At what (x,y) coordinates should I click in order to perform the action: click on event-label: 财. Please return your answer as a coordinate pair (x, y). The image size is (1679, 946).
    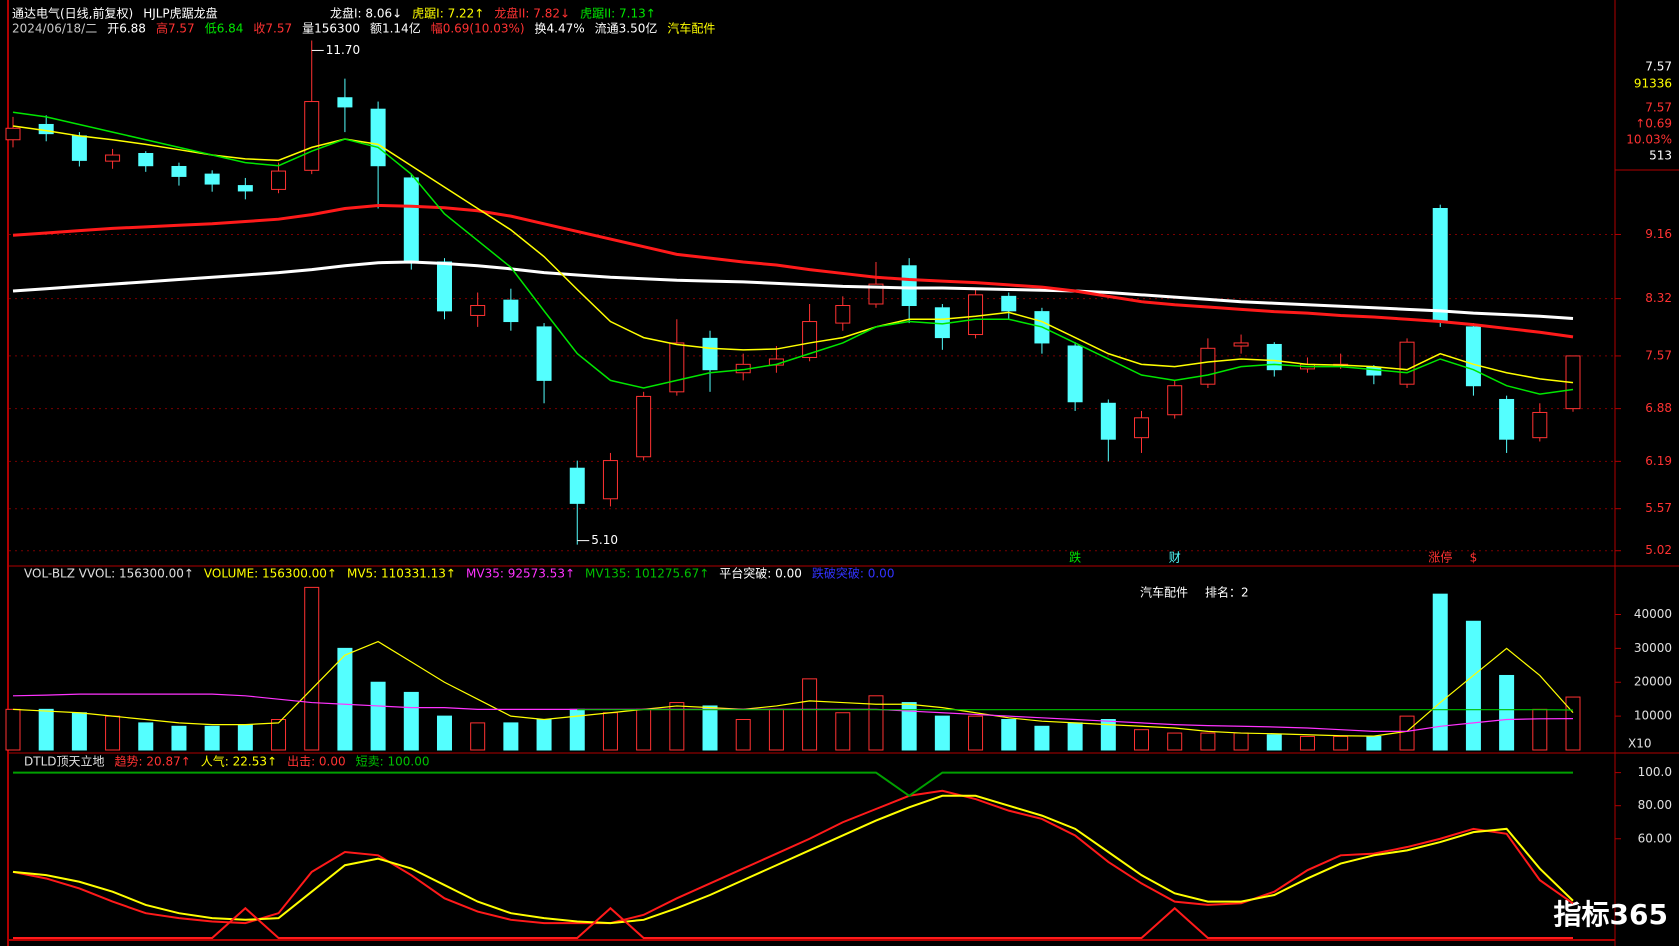
    Looking at the image, I should click on (1175, 558).